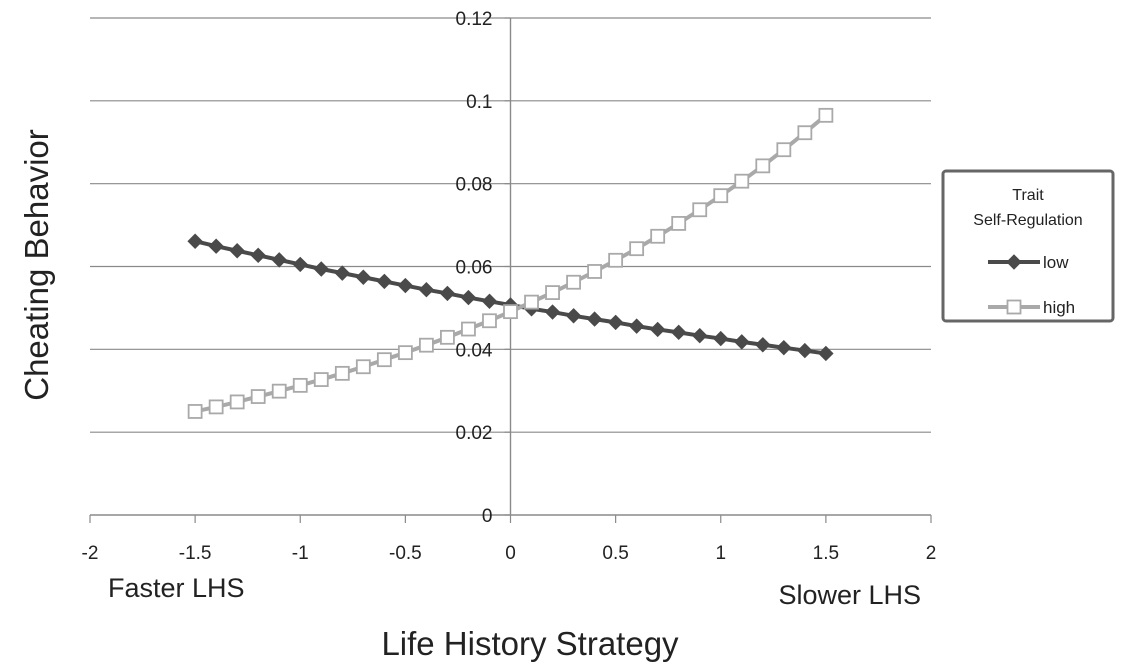 Image resolution: width=1121 pixels, height=670 pixels. I want to click on legend: Trait Self-Regulation low high, so click(1028, 246).